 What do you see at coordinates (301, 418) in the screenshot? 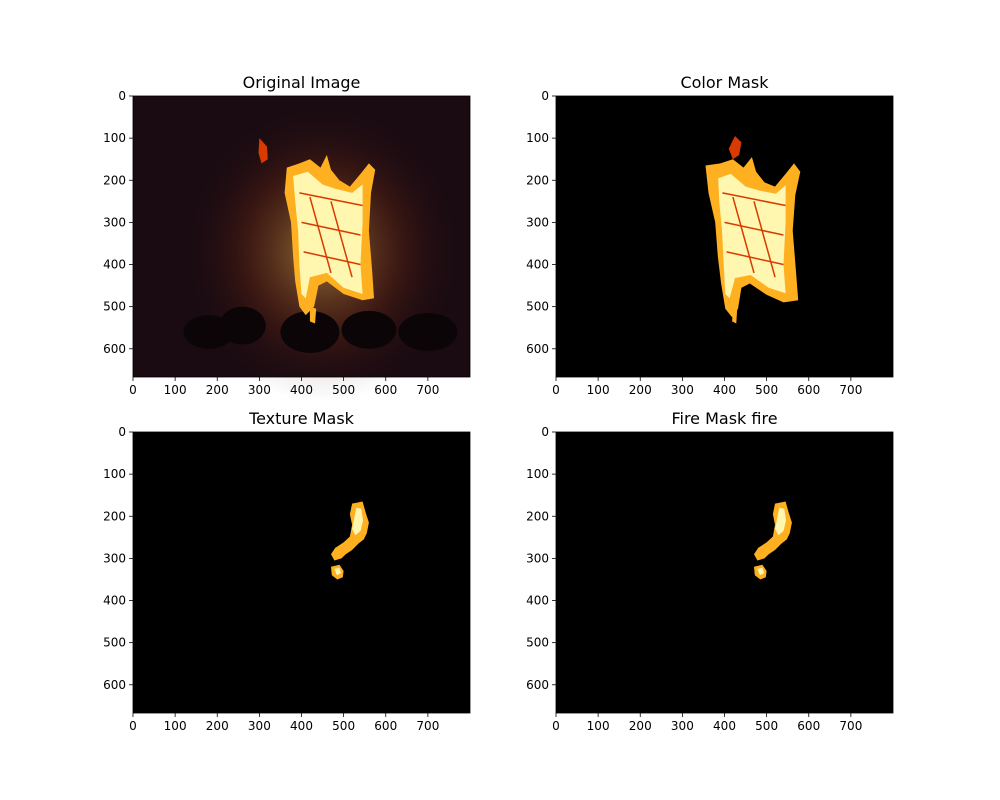
I see `subplot-title: Texture Mask` at bounding box center [301, 418].